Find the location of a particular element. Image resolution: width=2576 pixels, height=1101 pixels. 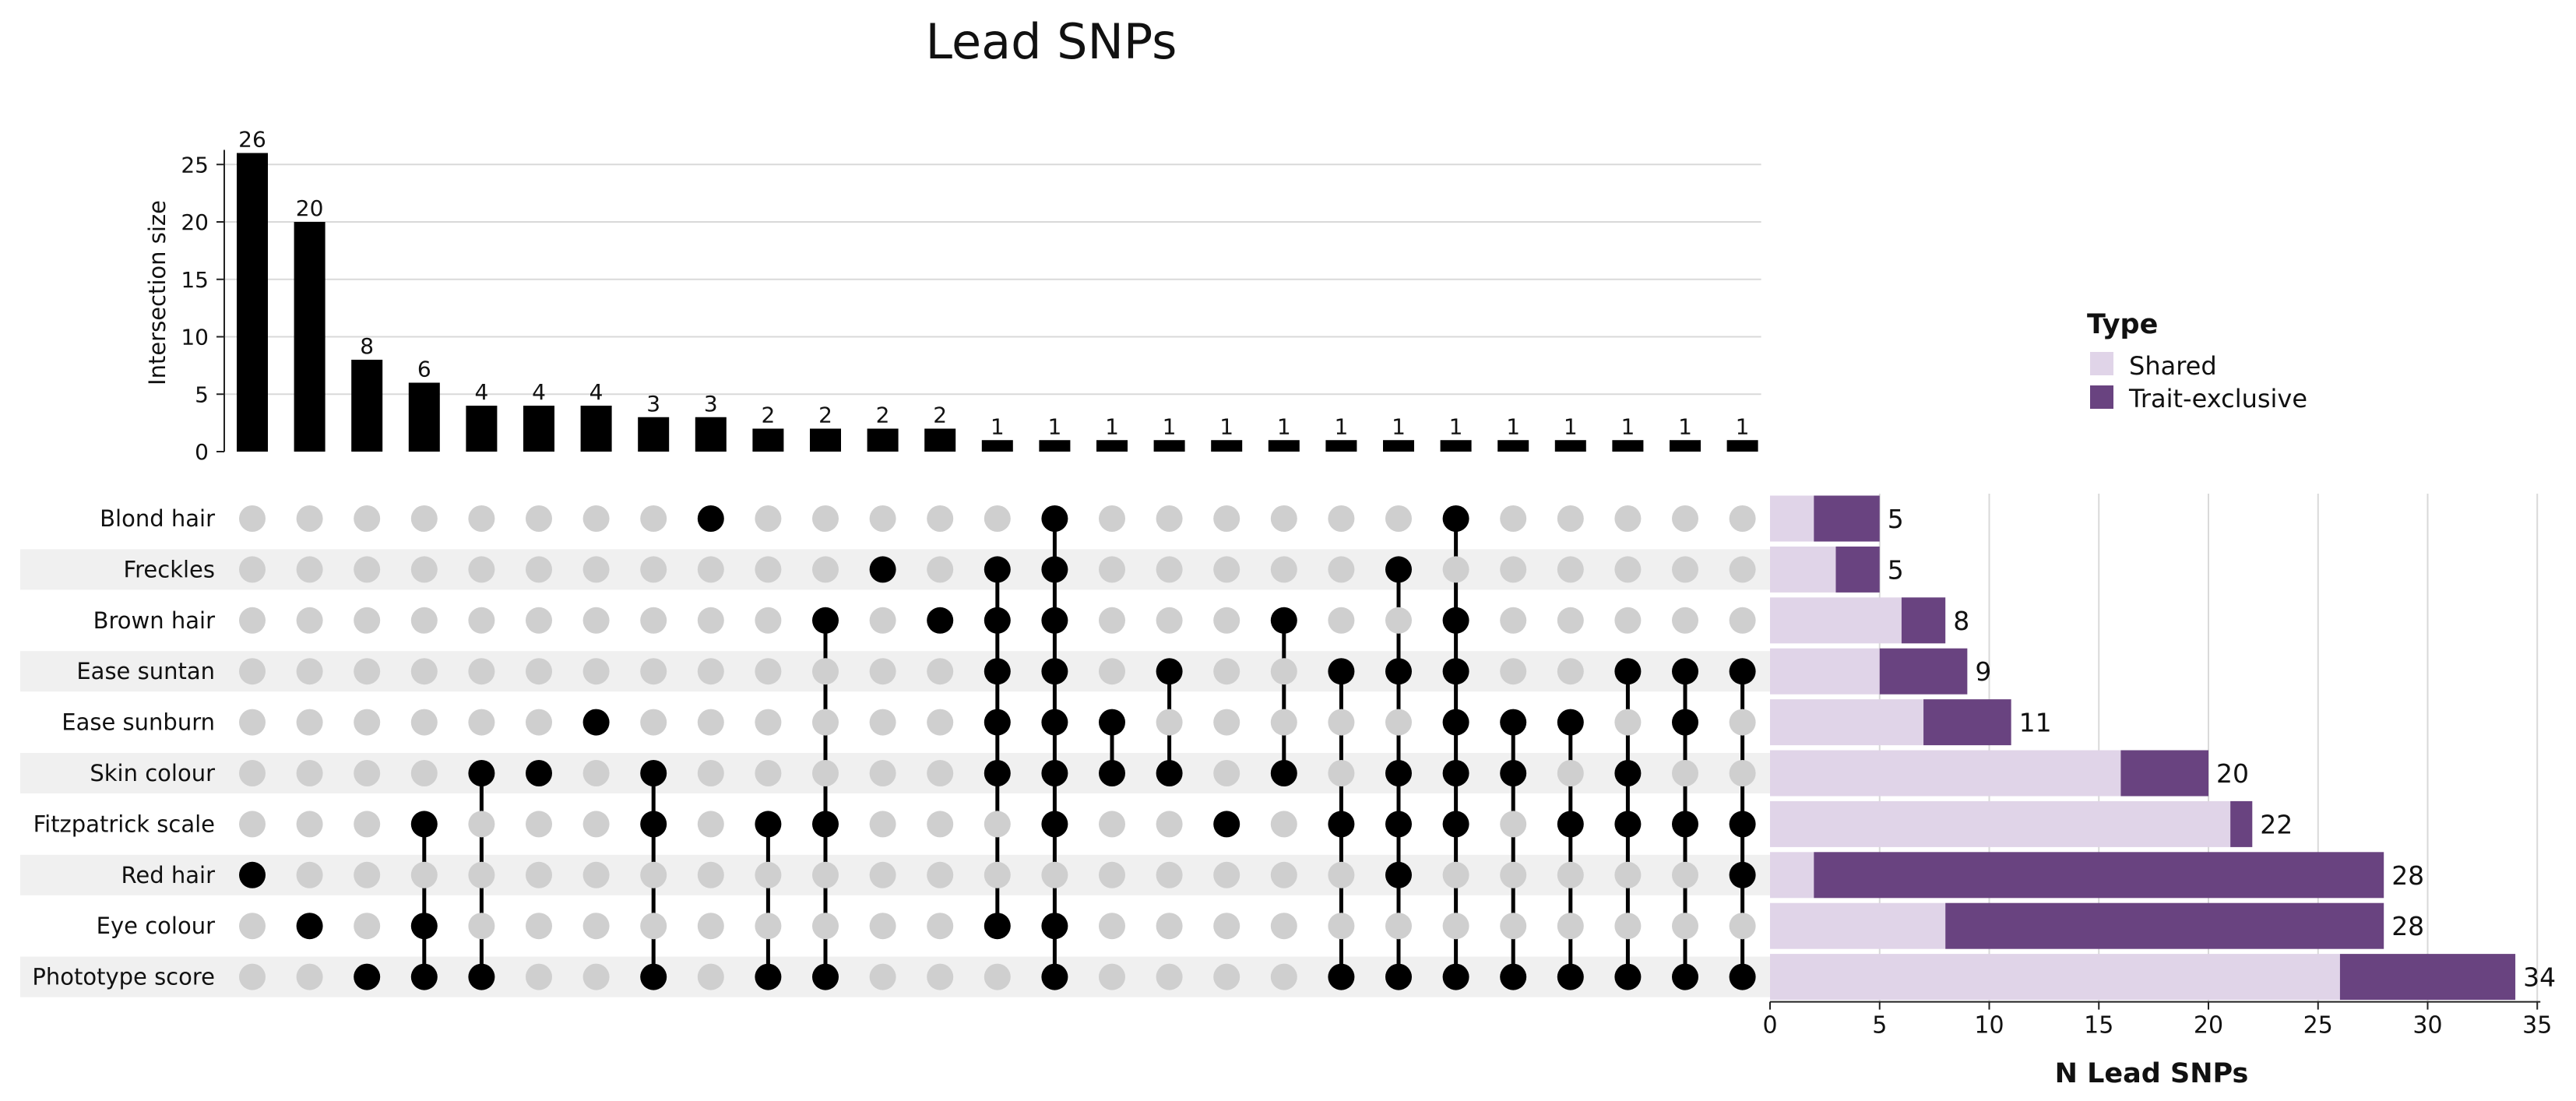

set-size-bars: 5 5 89 11 20 22 28 28 34 is located at coordinates (2163, 748).